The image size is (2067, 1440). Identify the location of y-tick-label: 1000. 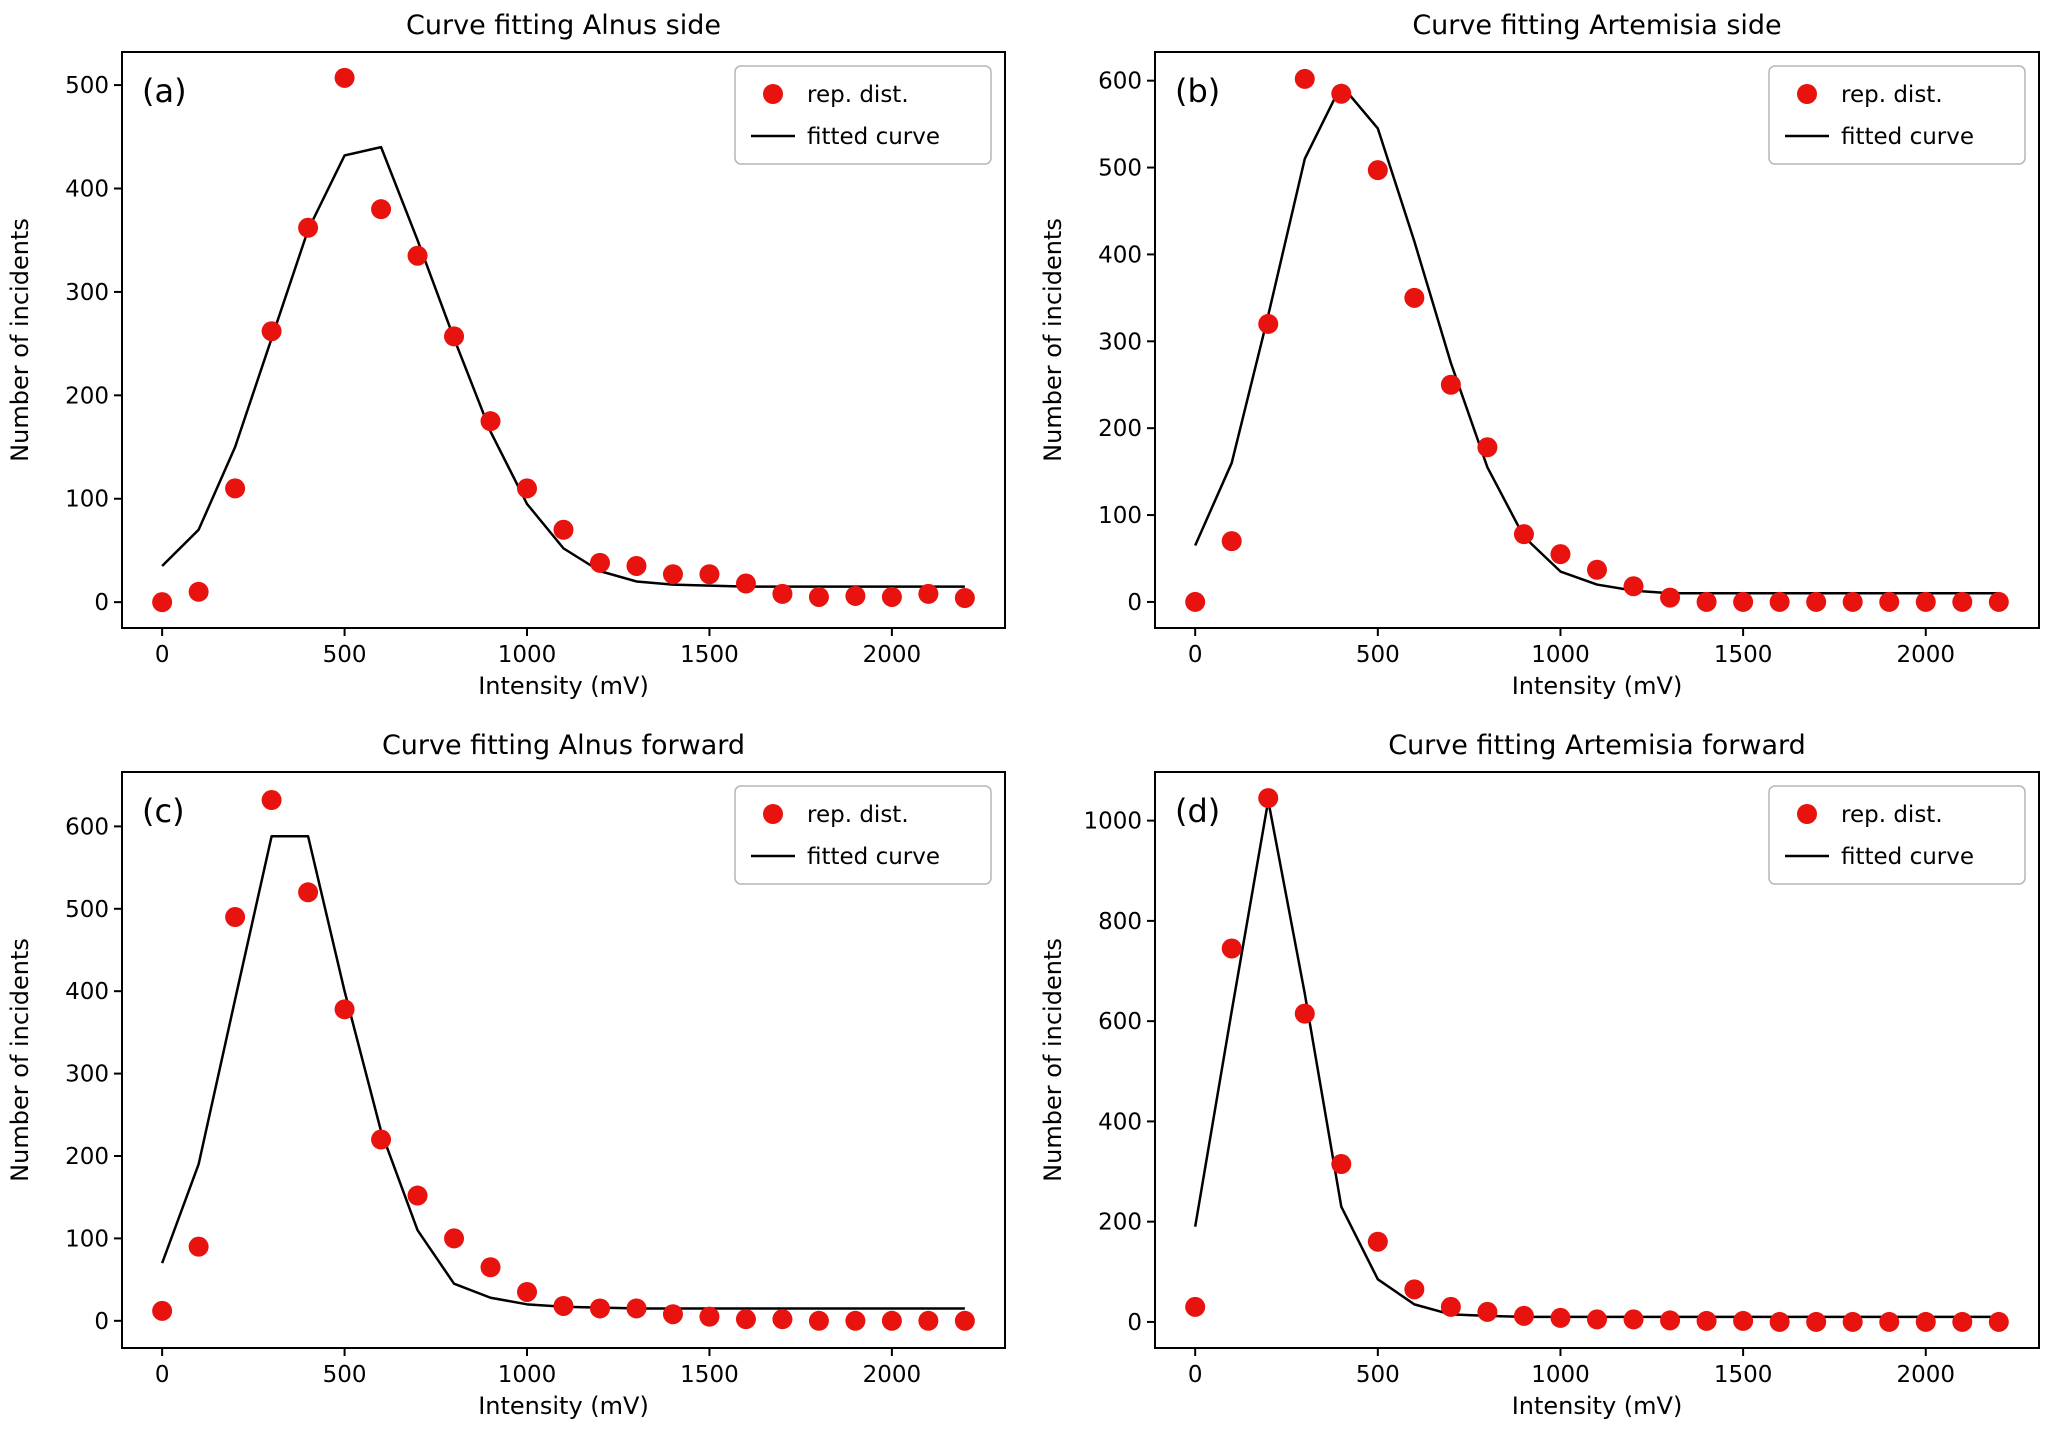
(1112, 822).